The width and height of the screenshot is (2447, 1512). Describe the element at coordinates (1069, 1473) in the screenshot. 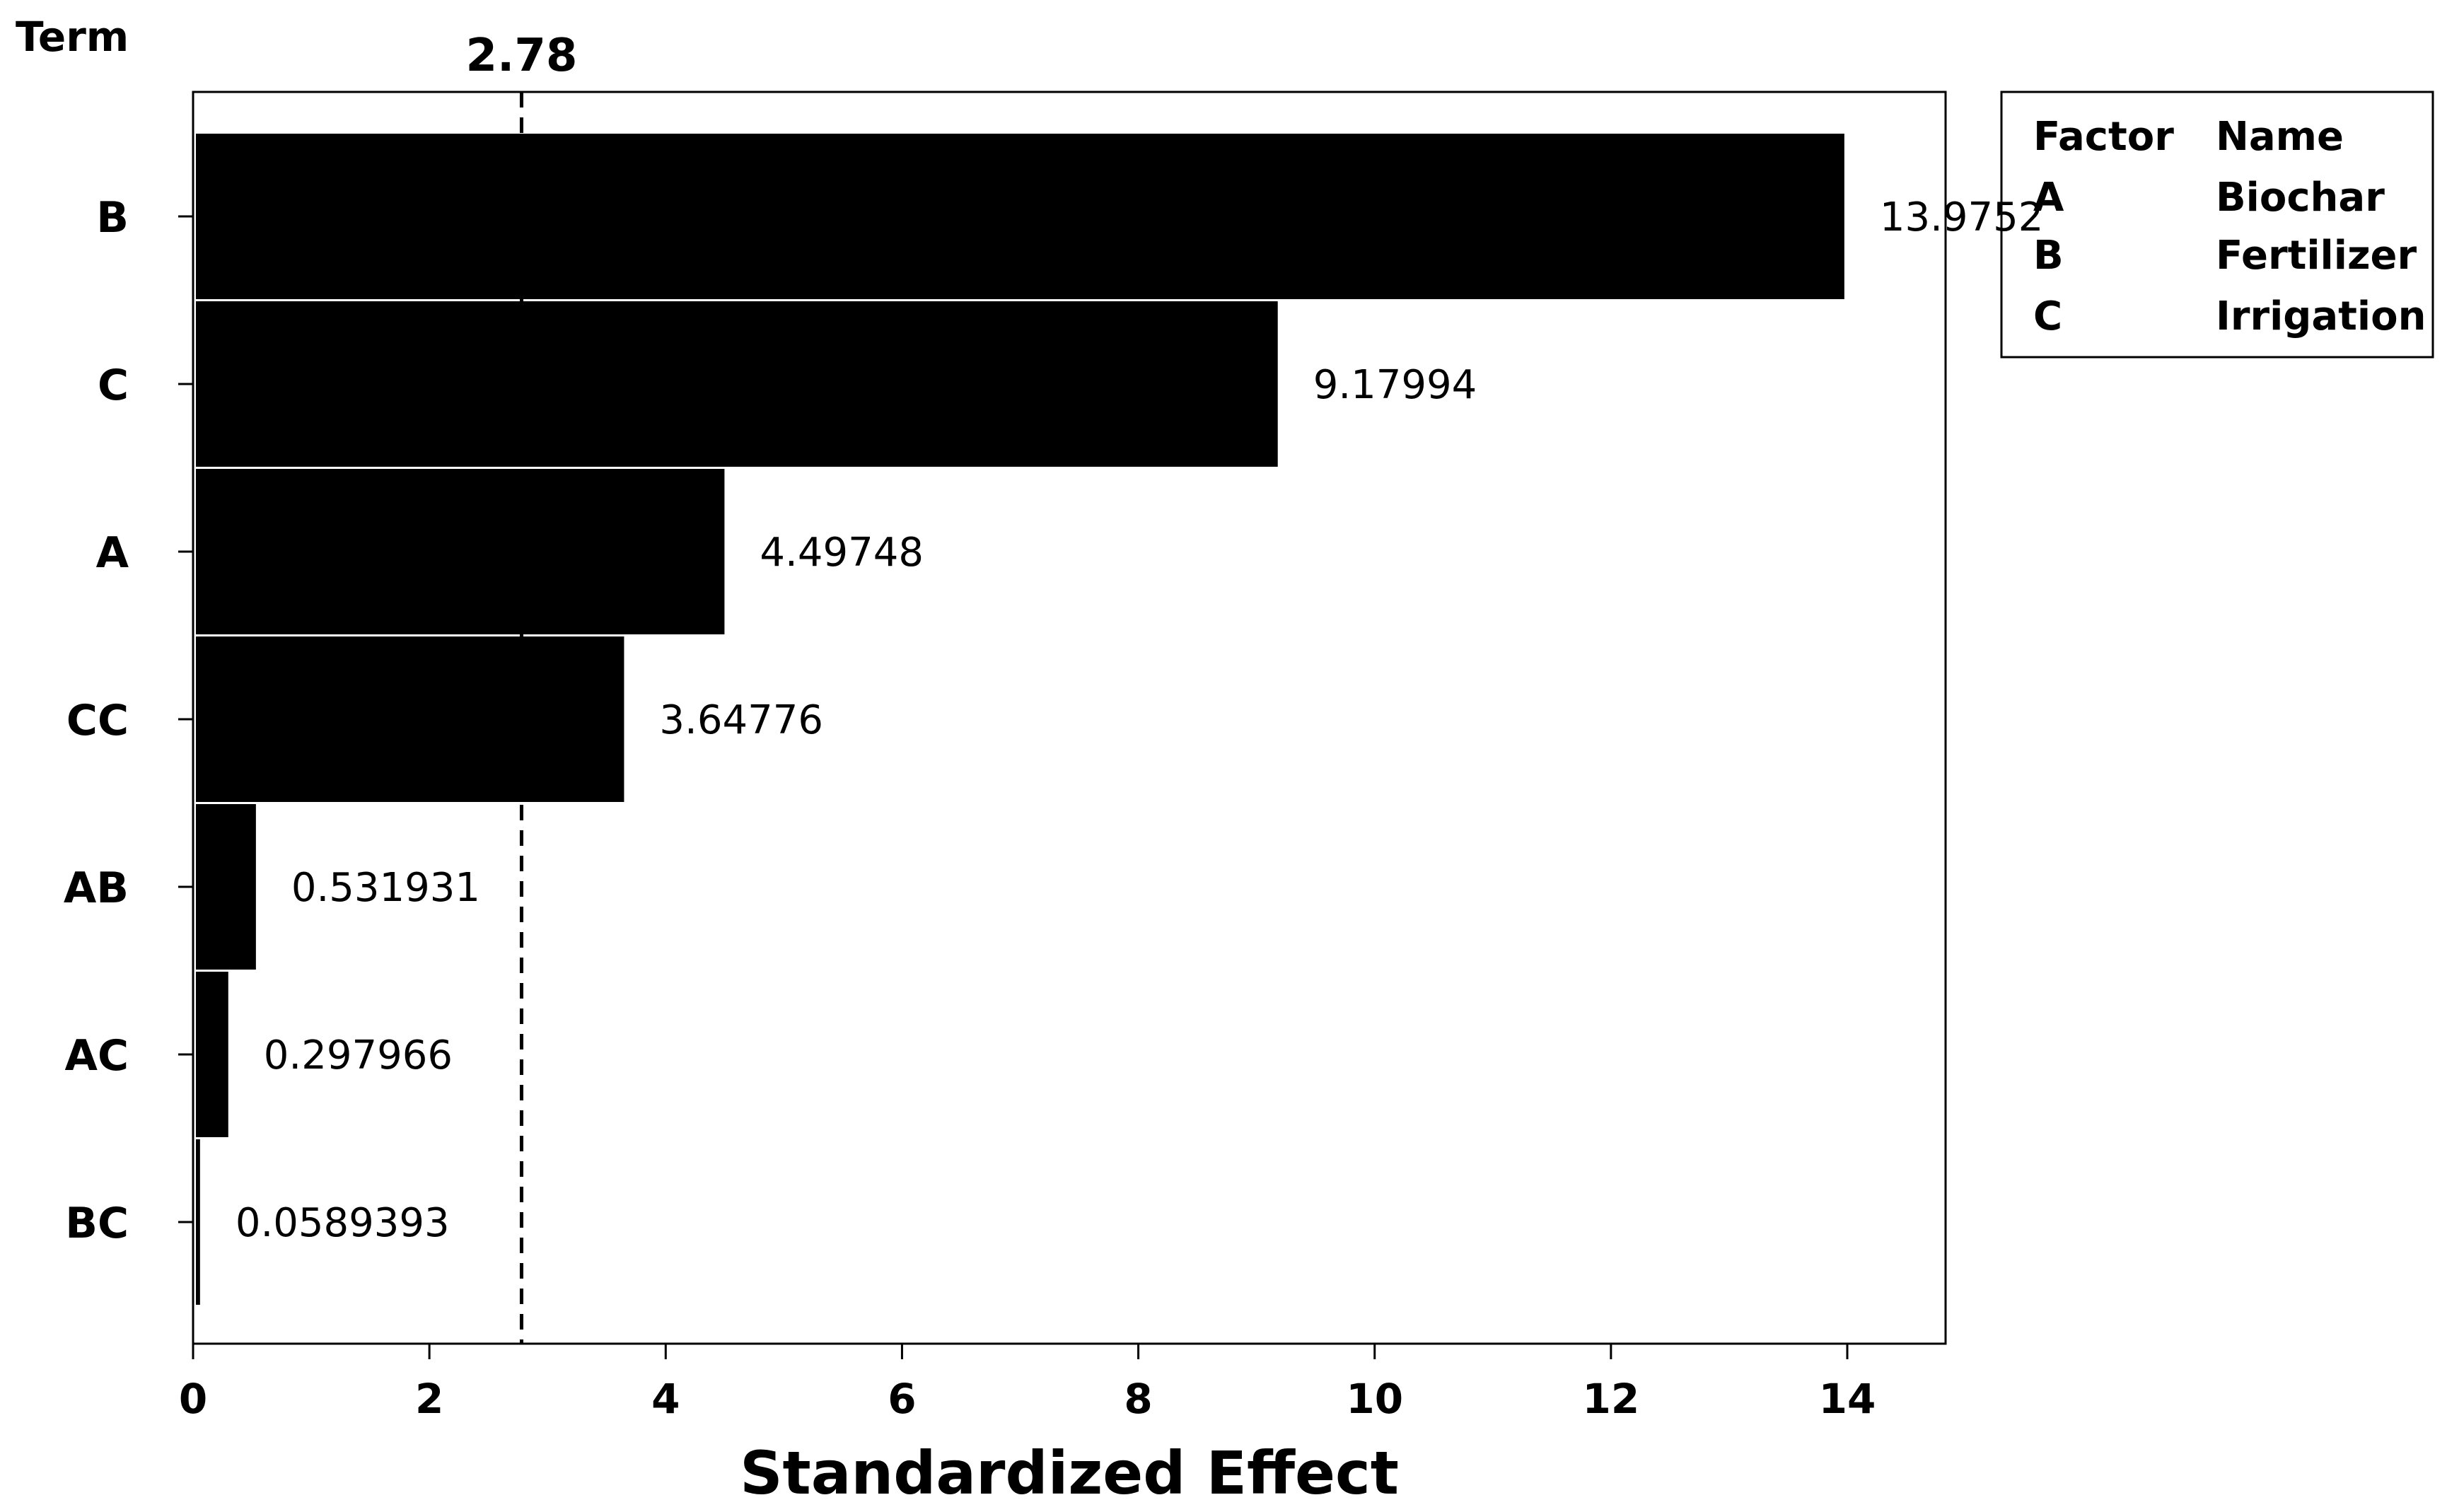

I see `x-axis-title: Standardized Effect` at that location.